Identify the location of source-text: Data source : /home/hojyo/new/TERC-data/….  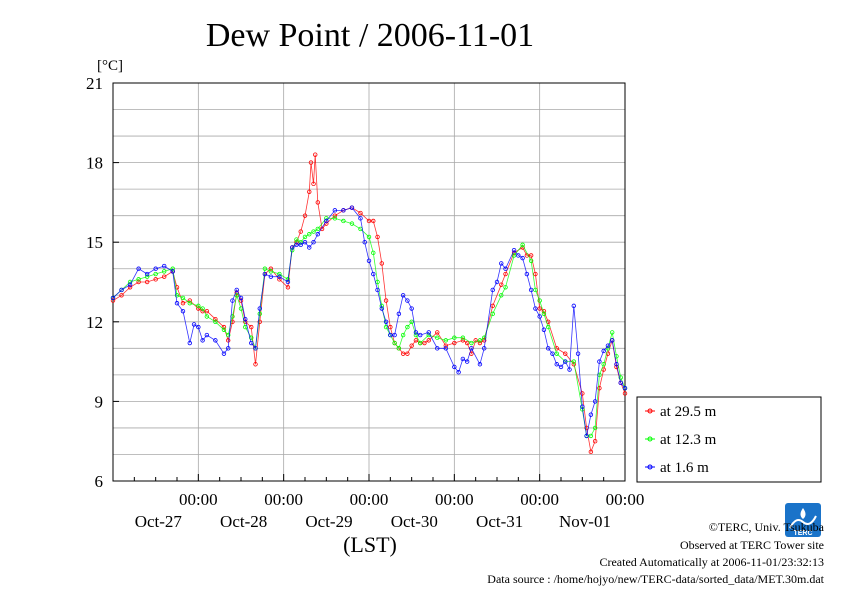
(655, 579).